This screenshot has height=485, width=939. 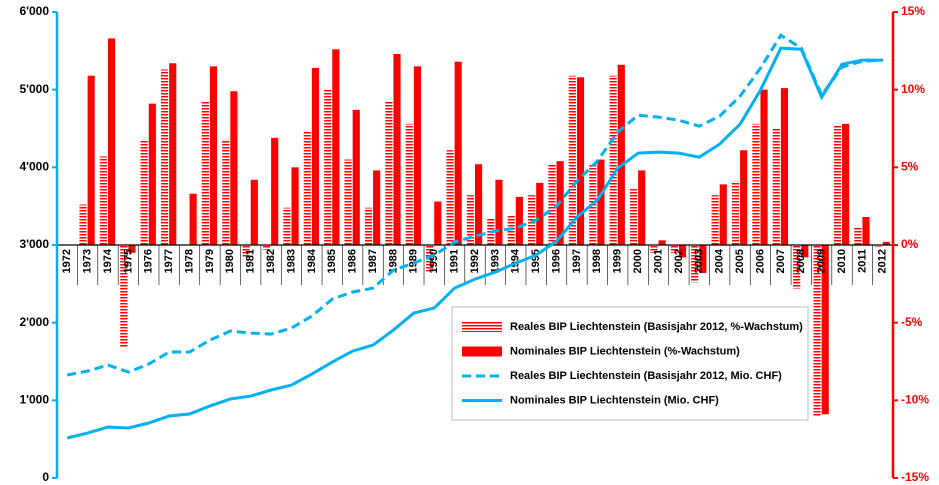 What do you see at coordinates (822, 261) in the screenshot?
I see `x-tick-label: 2009` at bounding box center [822, 261].